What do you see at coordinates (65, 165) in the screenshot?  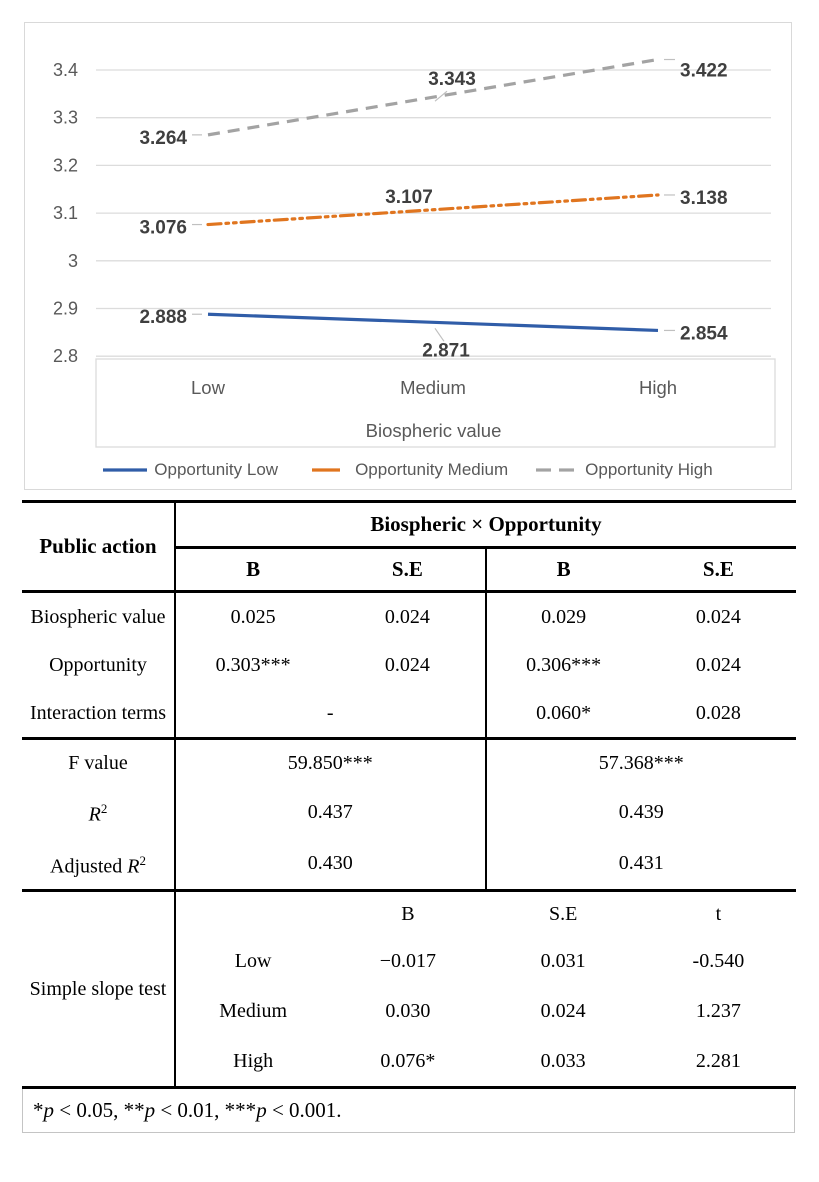 I see `y-tick-label: 3.2` at bounding box center [65, 165].